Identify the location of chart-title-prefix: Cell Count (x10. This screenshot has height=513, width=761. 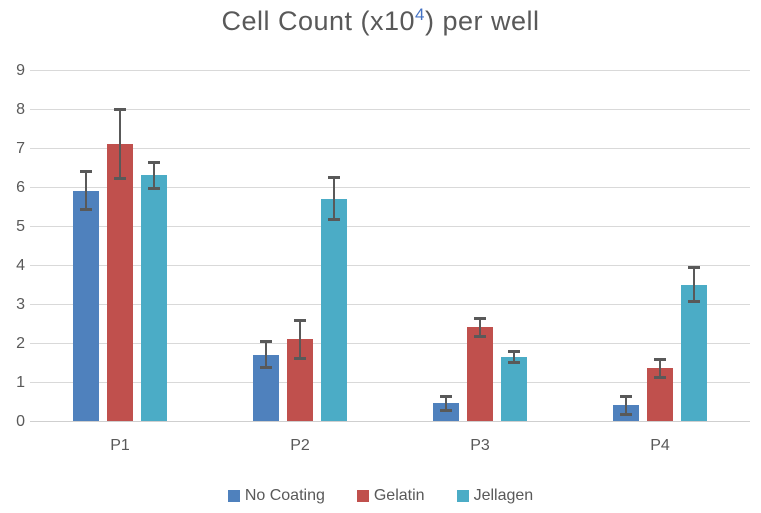
(318, 21).